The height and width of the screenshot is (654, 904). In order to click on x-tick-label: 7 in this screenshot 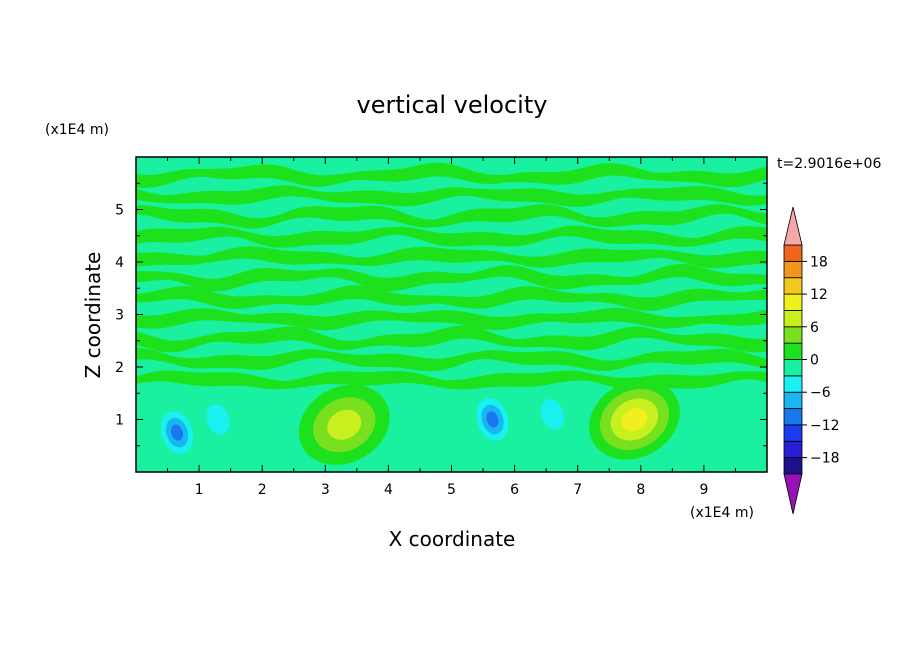, I will do `click(577, 490)`.